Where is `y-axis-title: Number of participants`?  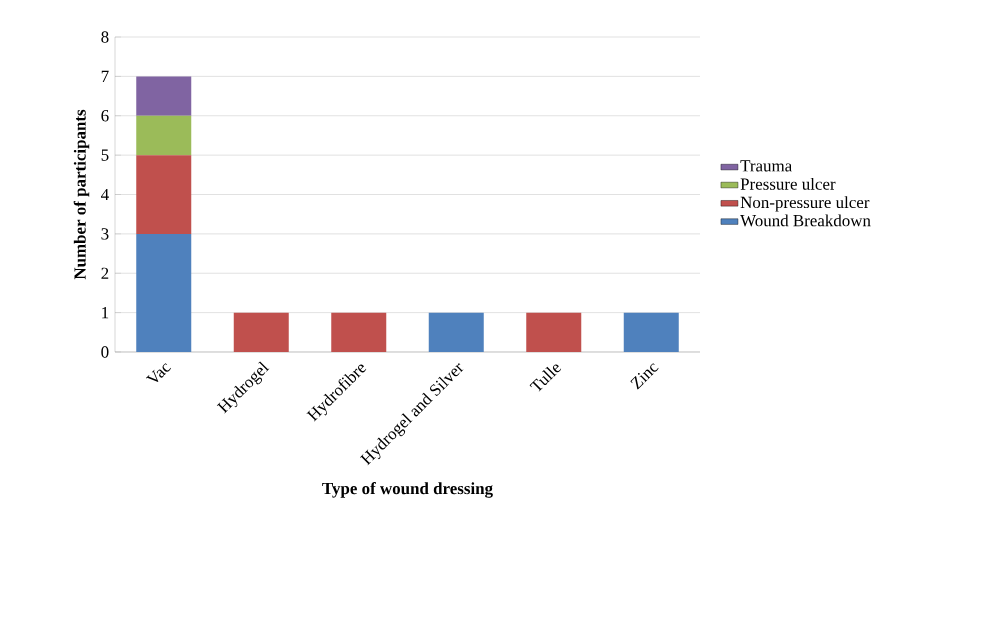 y-axis-title: Number of participants is located at coordinates (81, 194).